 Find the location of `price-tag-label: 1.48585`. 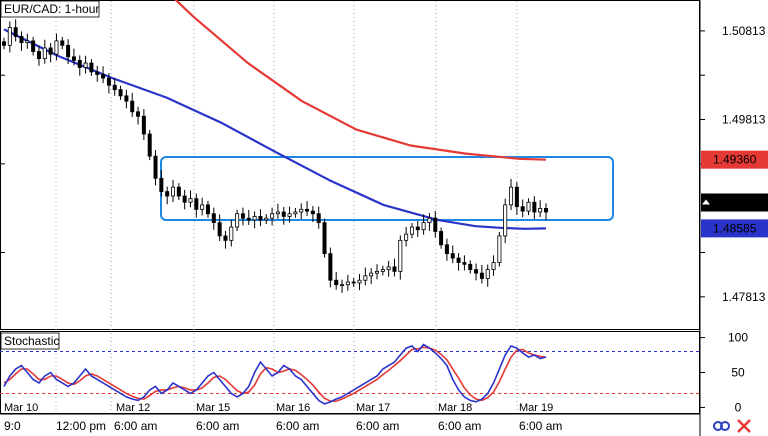

price-tag-label: 1.48585 is located at coordinates (735, 228).